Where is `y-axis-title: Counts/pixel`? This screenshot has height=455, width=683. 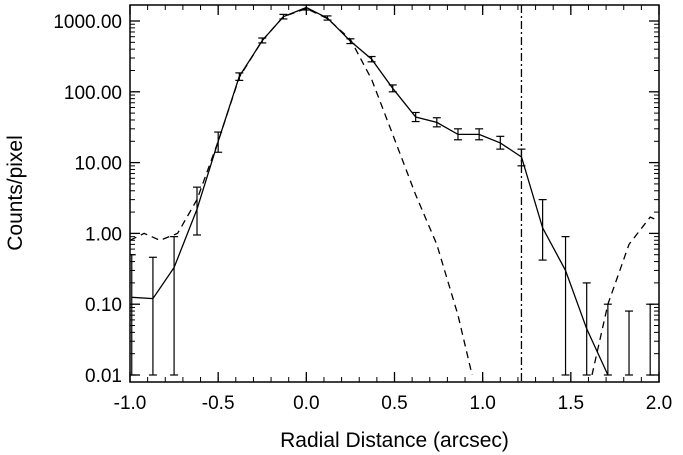
y-axis-title: Counts/pixel is located at coordinates (15, 193).